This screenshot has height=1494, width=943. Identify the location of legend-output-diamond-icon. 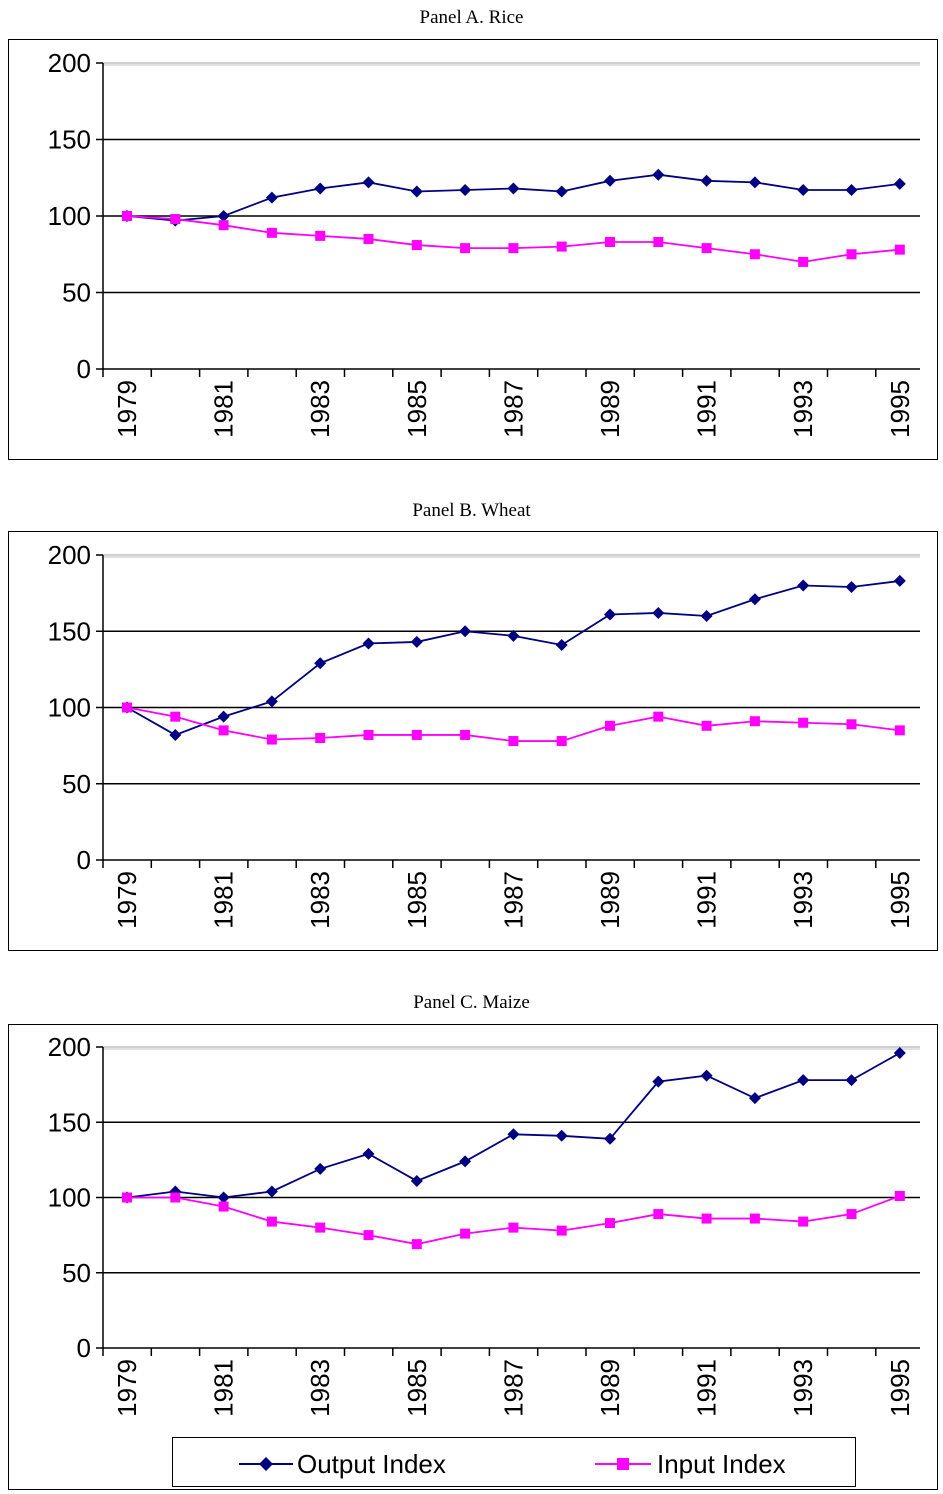
(266, 1464).